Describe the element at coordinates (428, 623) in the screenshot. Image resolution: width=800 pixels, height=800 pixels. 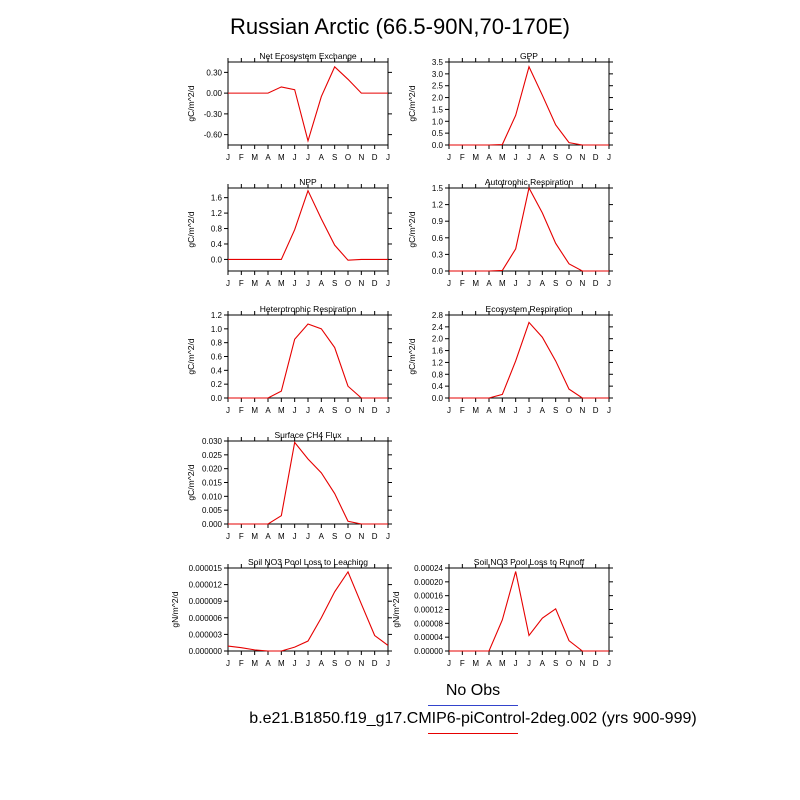
I see `y-tick-label: 0.00008` at that location.